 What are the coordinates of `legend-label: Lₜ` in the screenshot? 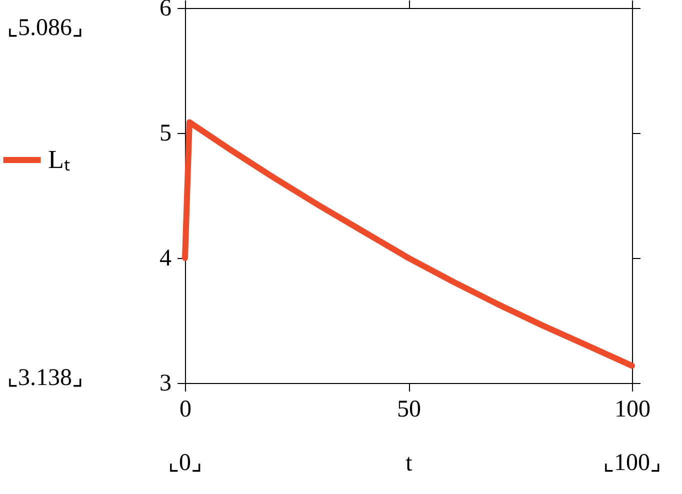 It's located at (59, 159).